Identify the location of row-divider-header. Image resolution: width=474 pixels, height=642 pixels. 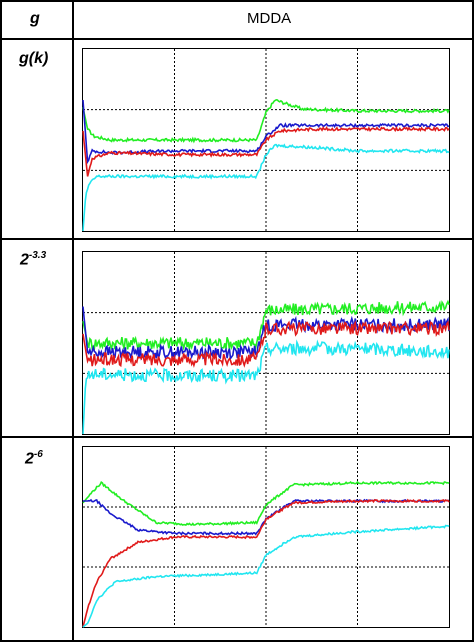
(237, 39).